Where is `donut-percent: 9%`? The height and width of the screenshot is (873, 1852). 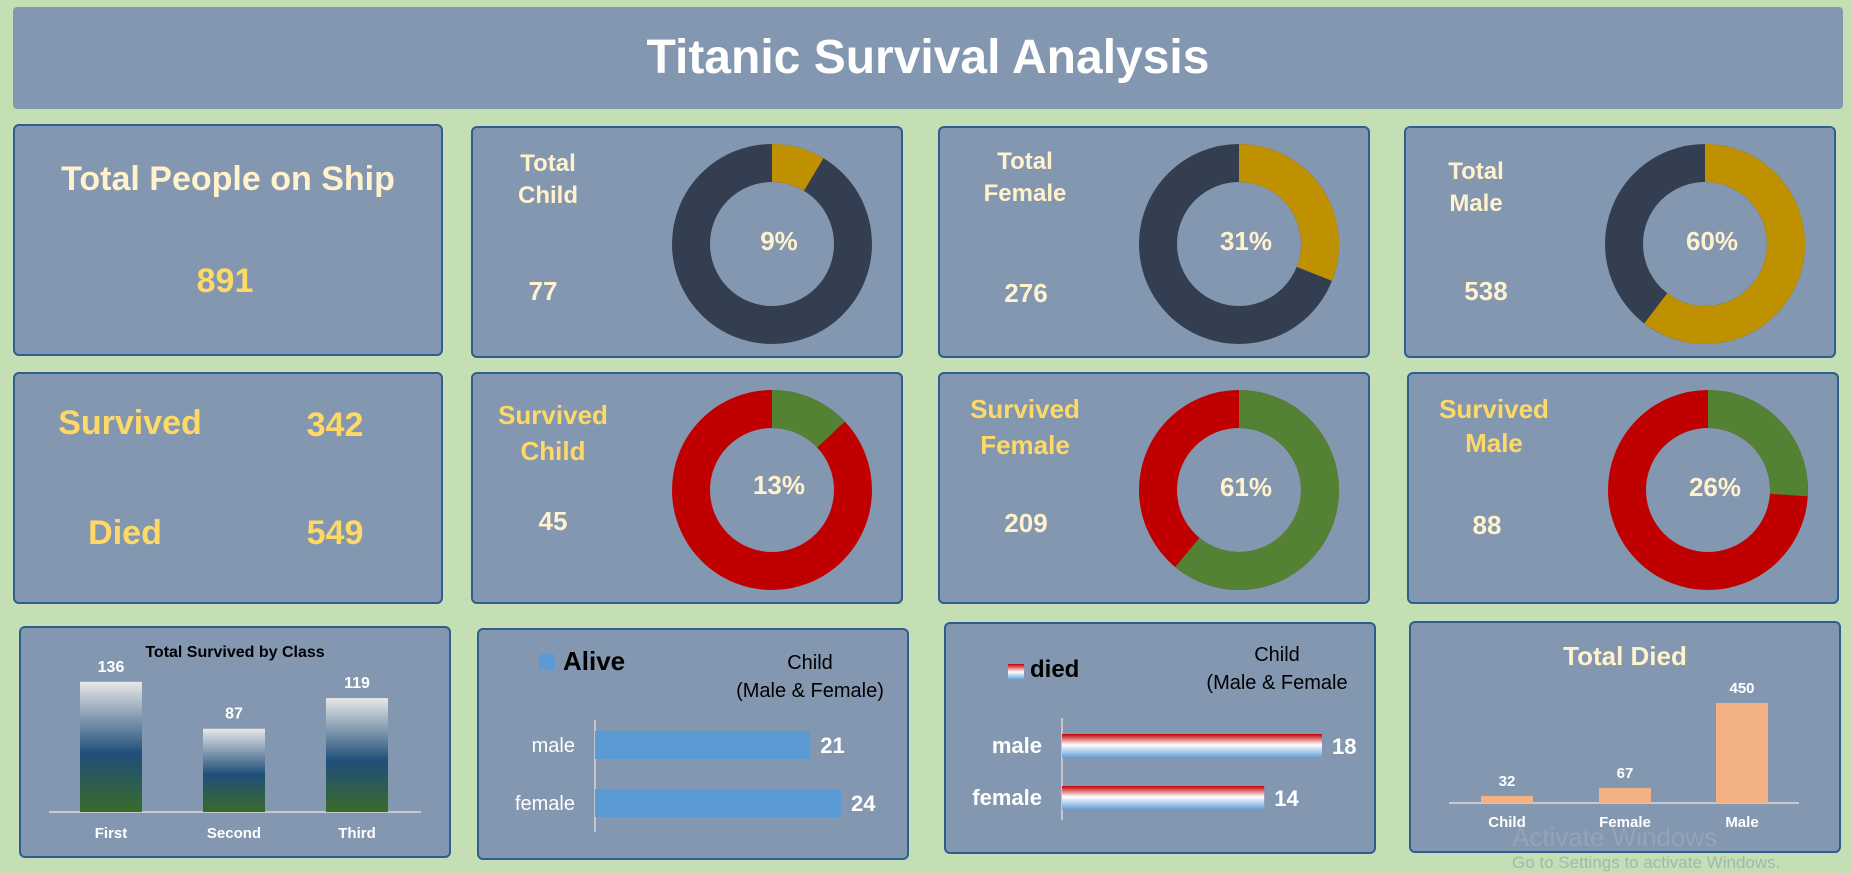
donut-percent: 9% is located at coordinates (779, 241).